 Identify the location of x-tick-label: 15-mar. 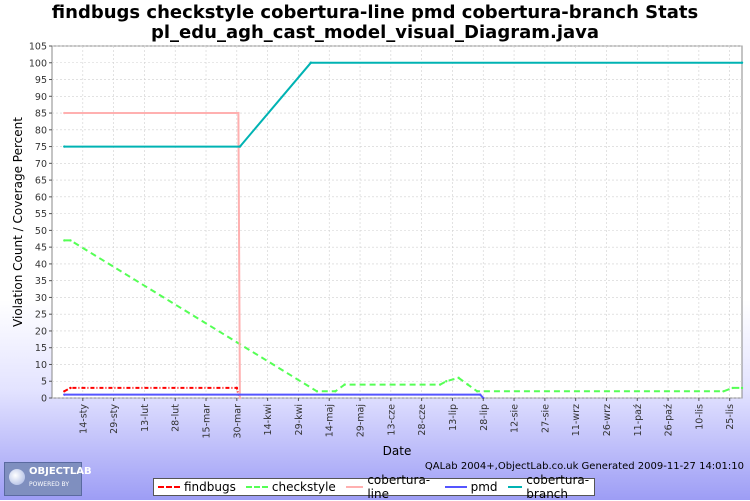
(207, 421).